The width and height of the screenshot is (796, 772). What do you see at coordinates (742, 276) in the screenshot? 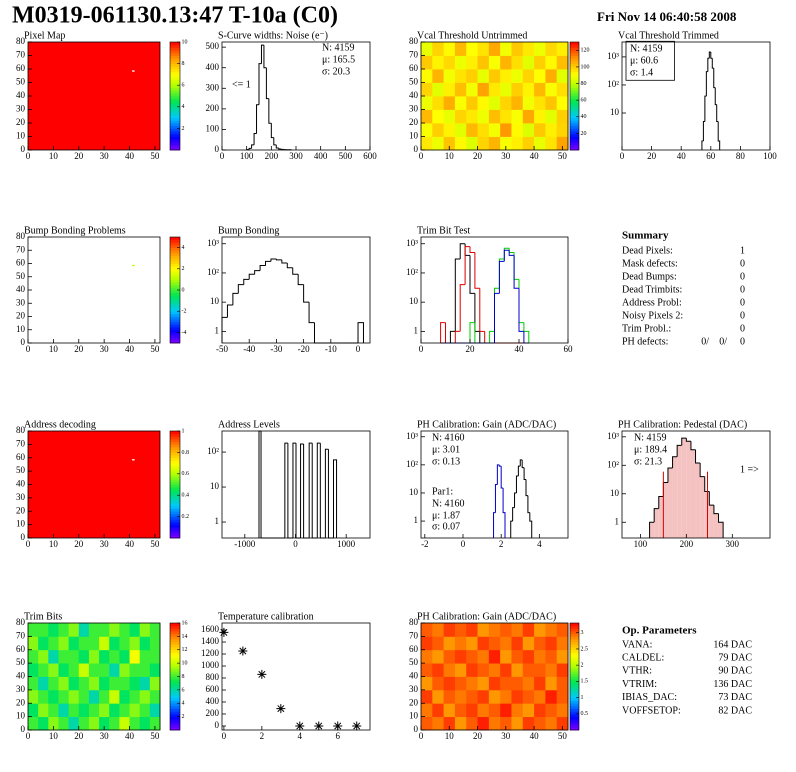
I see `summary-value: 0` at bounding box center [742, 276].